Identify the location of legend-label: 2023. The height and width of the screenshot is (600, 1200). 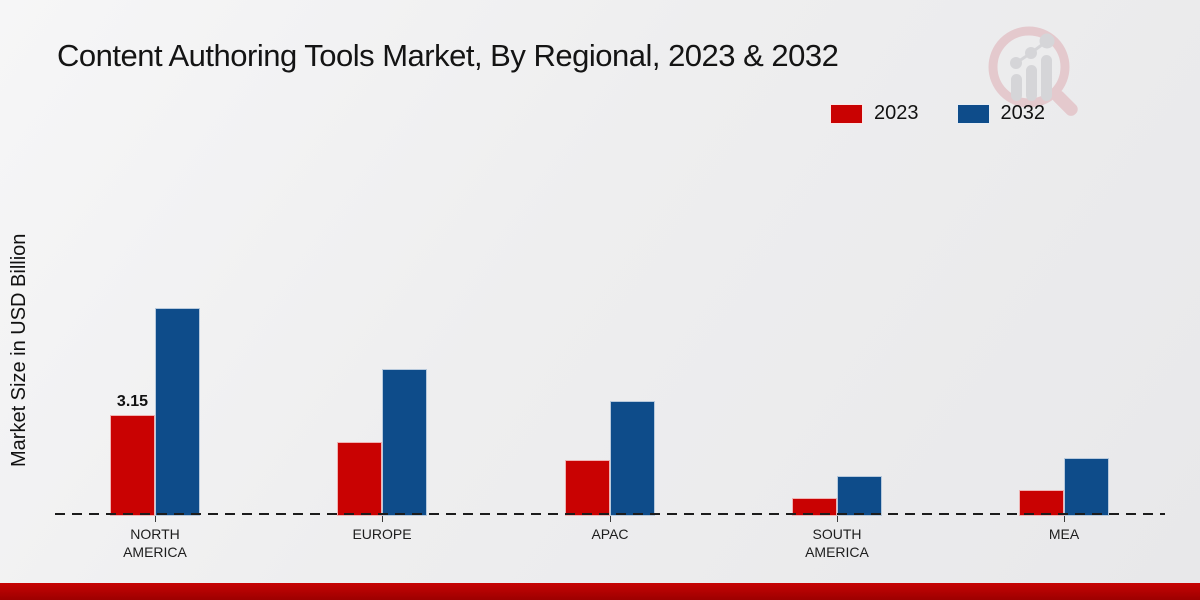
(896, 113).